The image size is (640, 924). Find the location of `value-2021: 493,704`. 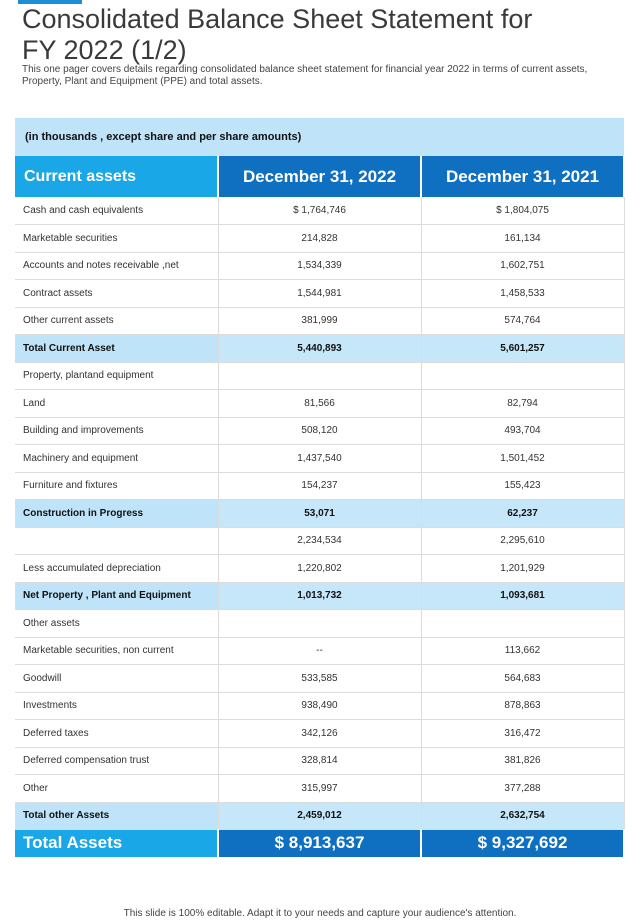

value-2021: 493,704 is located at coordinates (523, 431).